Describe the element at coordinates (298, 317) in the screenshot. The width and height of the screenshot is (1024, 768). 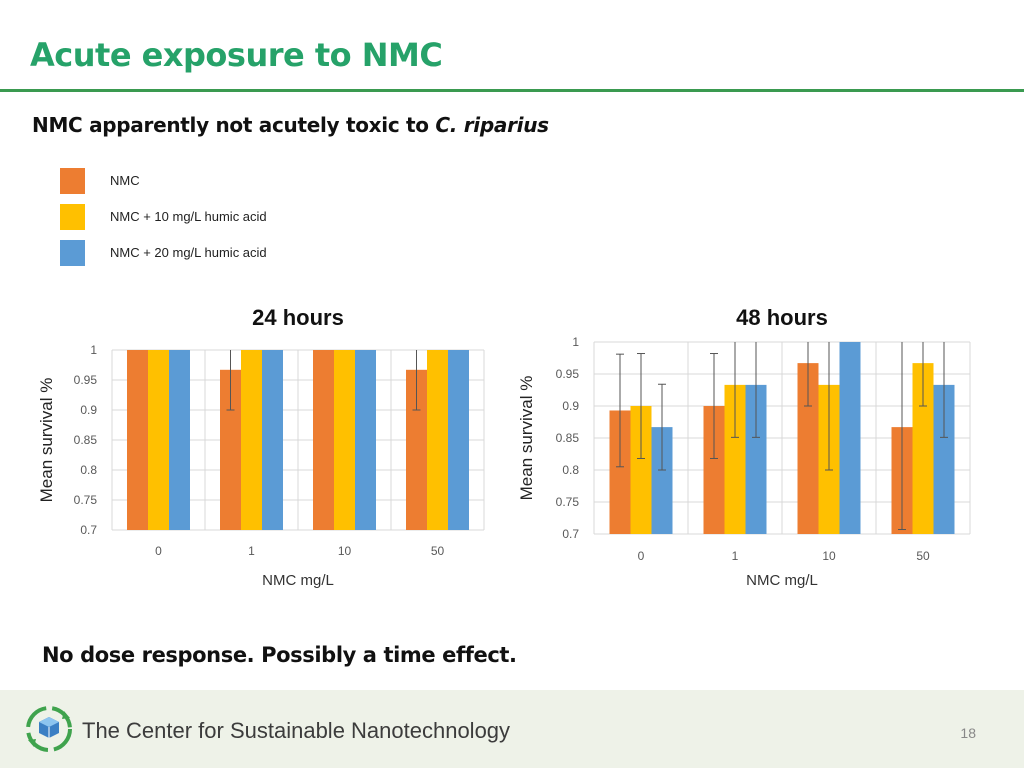
I see `chart-title: 24 hours` at that location.